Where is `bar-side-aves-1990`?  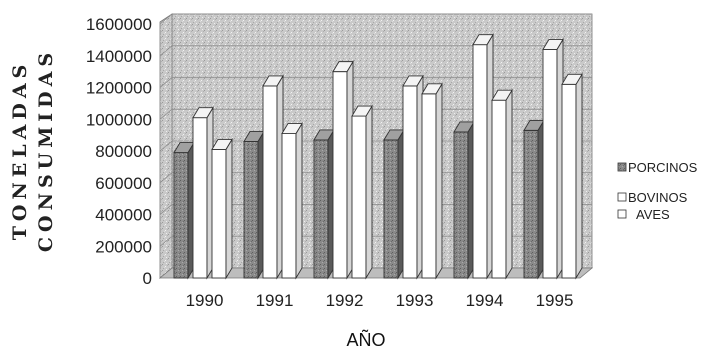
bar-side-aves-1990 is located at coordinates (229, 208).